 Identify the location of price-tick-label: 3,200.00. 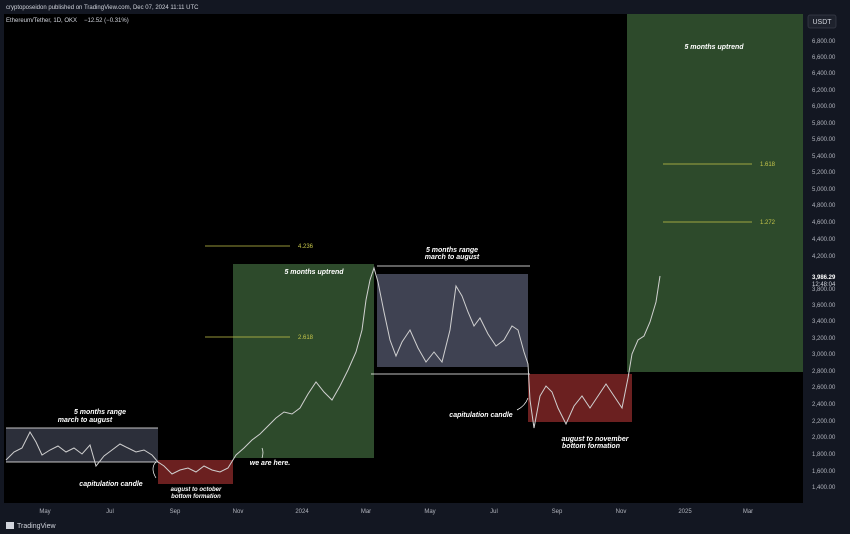
(824, 339).